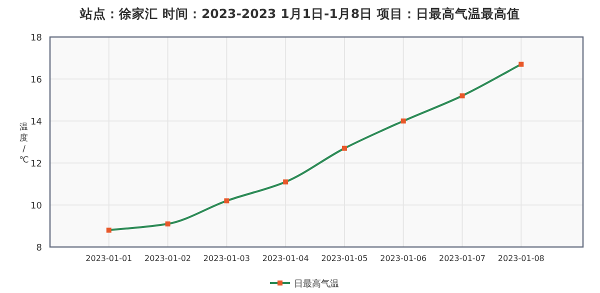 The width and height of the screenshot is (600, 293). What do you see at coordinates (36, 165) in the screenshot?
I see `y-tick-label: 12` at bounding box center [36, 165].